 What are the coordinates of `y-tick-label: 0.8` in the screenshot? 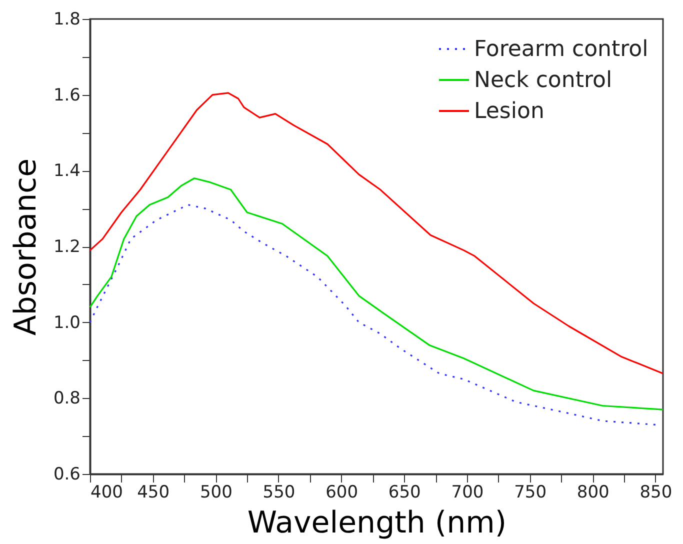 It's located at (66, 398).